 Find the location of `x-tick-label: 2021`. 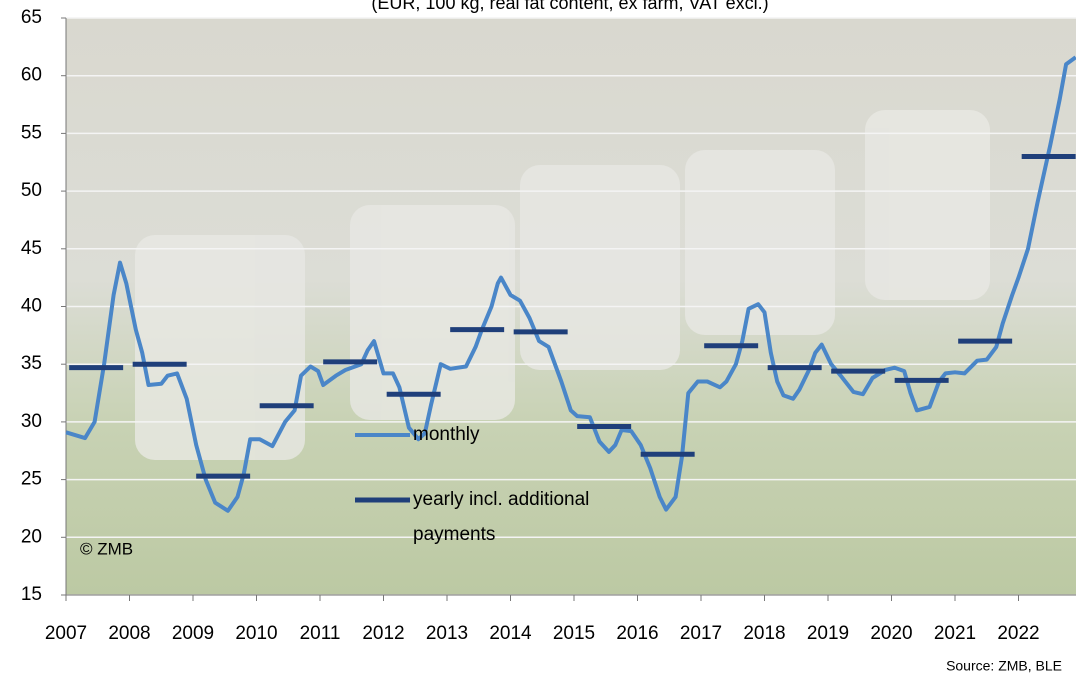

x-tick-label: 2021 is located at coordinates (955, 633).